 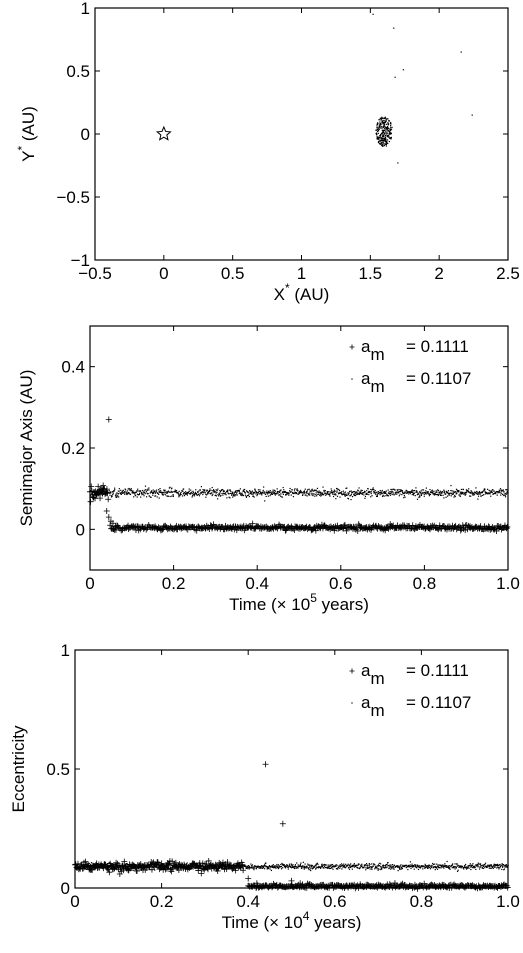 What do you see at coordinates (73, 197) in the screenshot?
I see `y-tick-label: −0.5` at bounding box center [73, 197].